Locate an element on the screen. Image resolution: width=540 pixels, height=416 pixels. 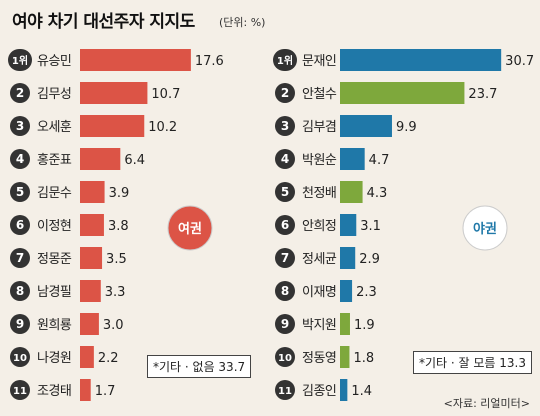
left-candidate-name: 김무성 is located at coordinates (54, 94).